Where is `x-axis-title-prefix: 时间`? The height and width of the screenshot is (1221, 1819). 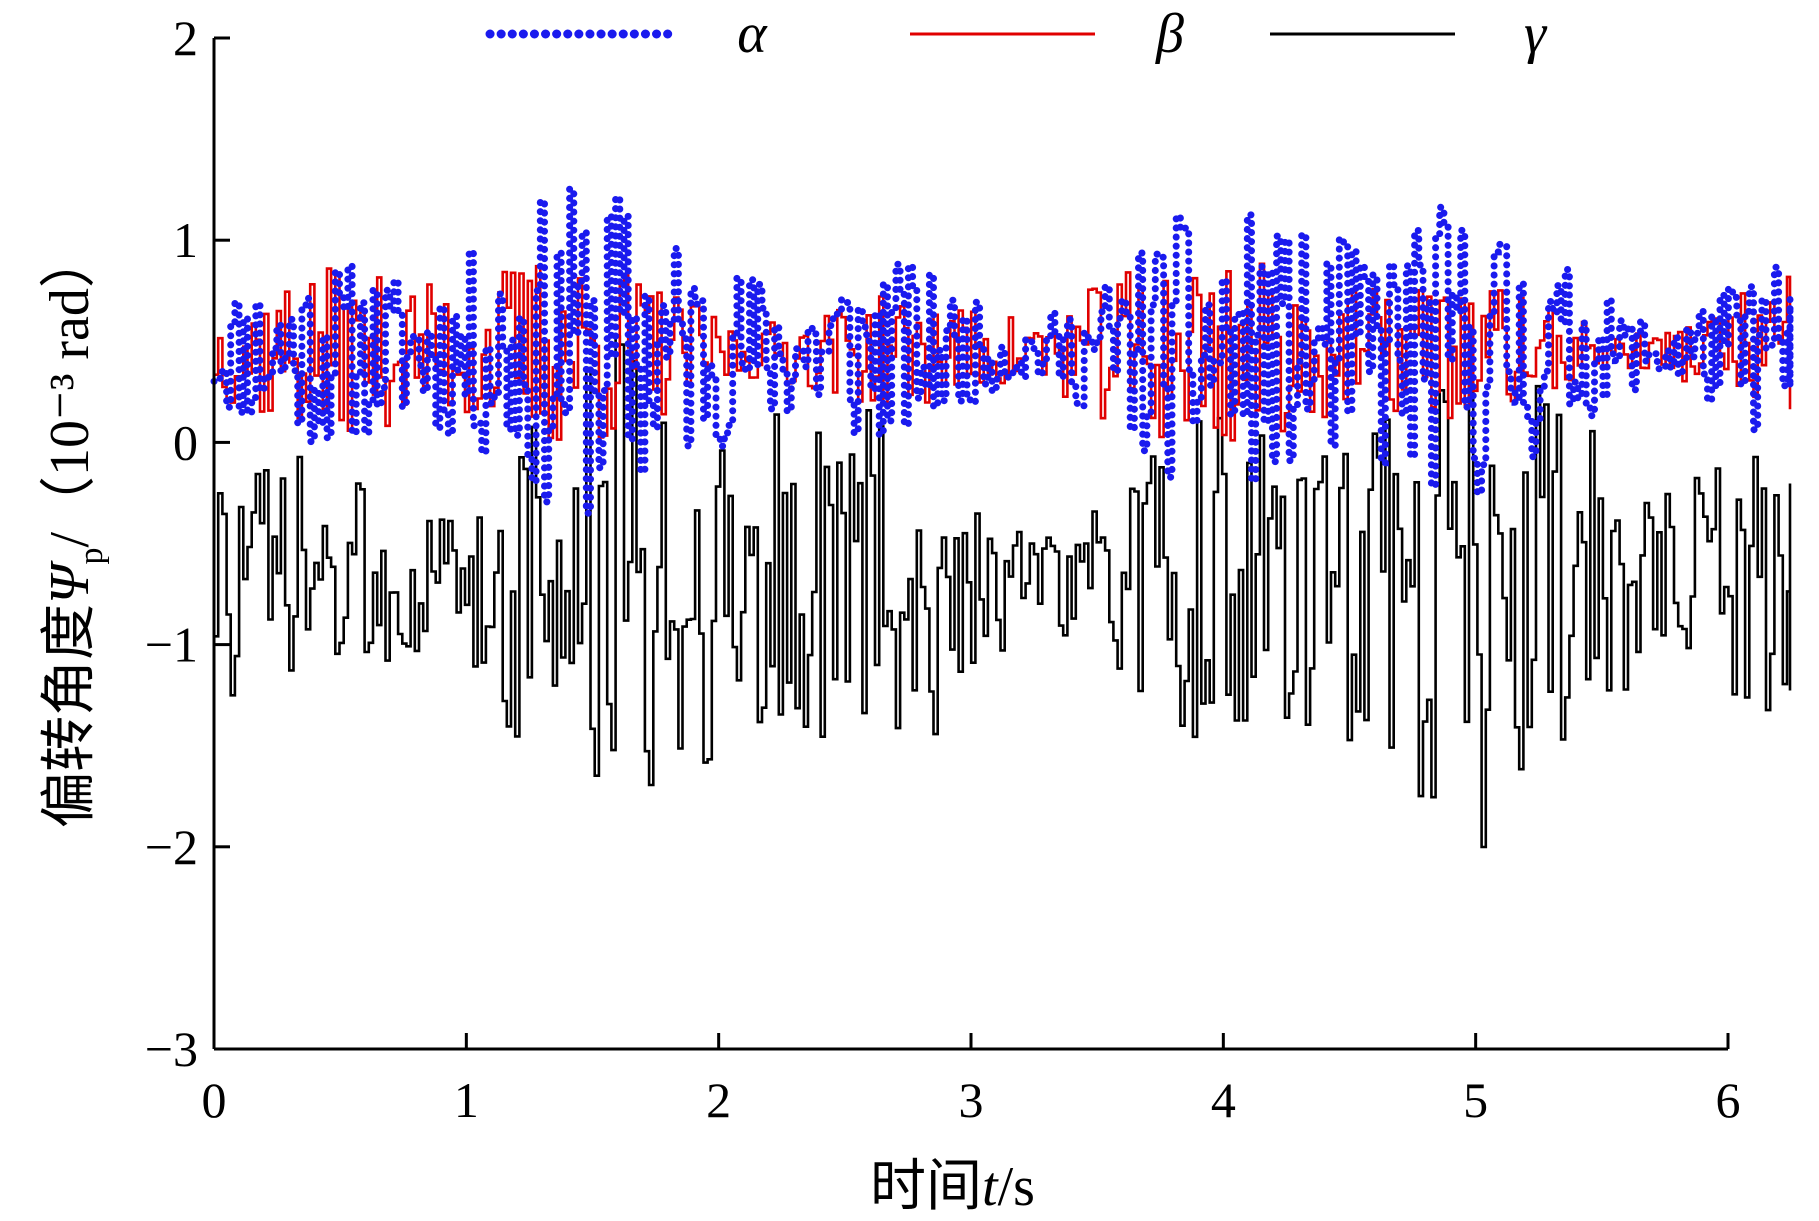
x-axis-title-prefix: 时间 is located at coordinates (926, 1186).